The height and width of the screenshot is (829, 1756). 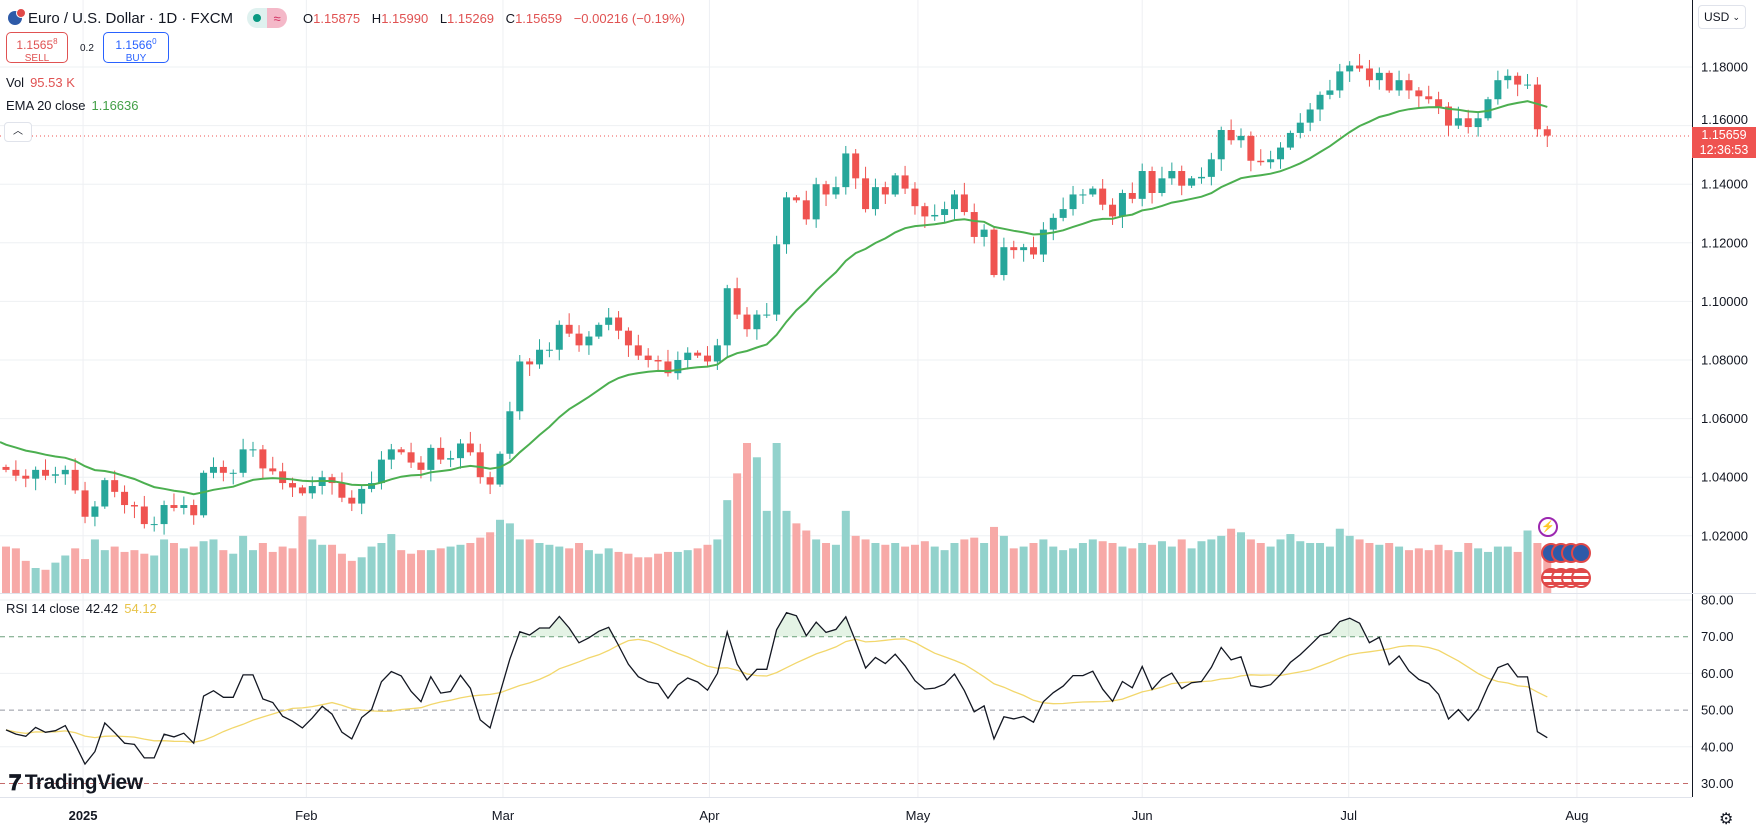 I want to click on collapse-legend-button: ︿, so click(x=18, y=132).